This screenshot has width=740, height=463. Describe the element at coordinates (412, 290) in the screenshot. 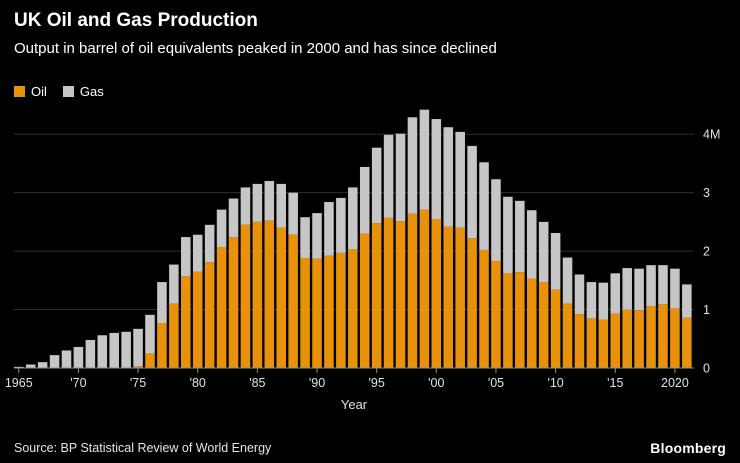

I see `oil-bar-1998` at that location.